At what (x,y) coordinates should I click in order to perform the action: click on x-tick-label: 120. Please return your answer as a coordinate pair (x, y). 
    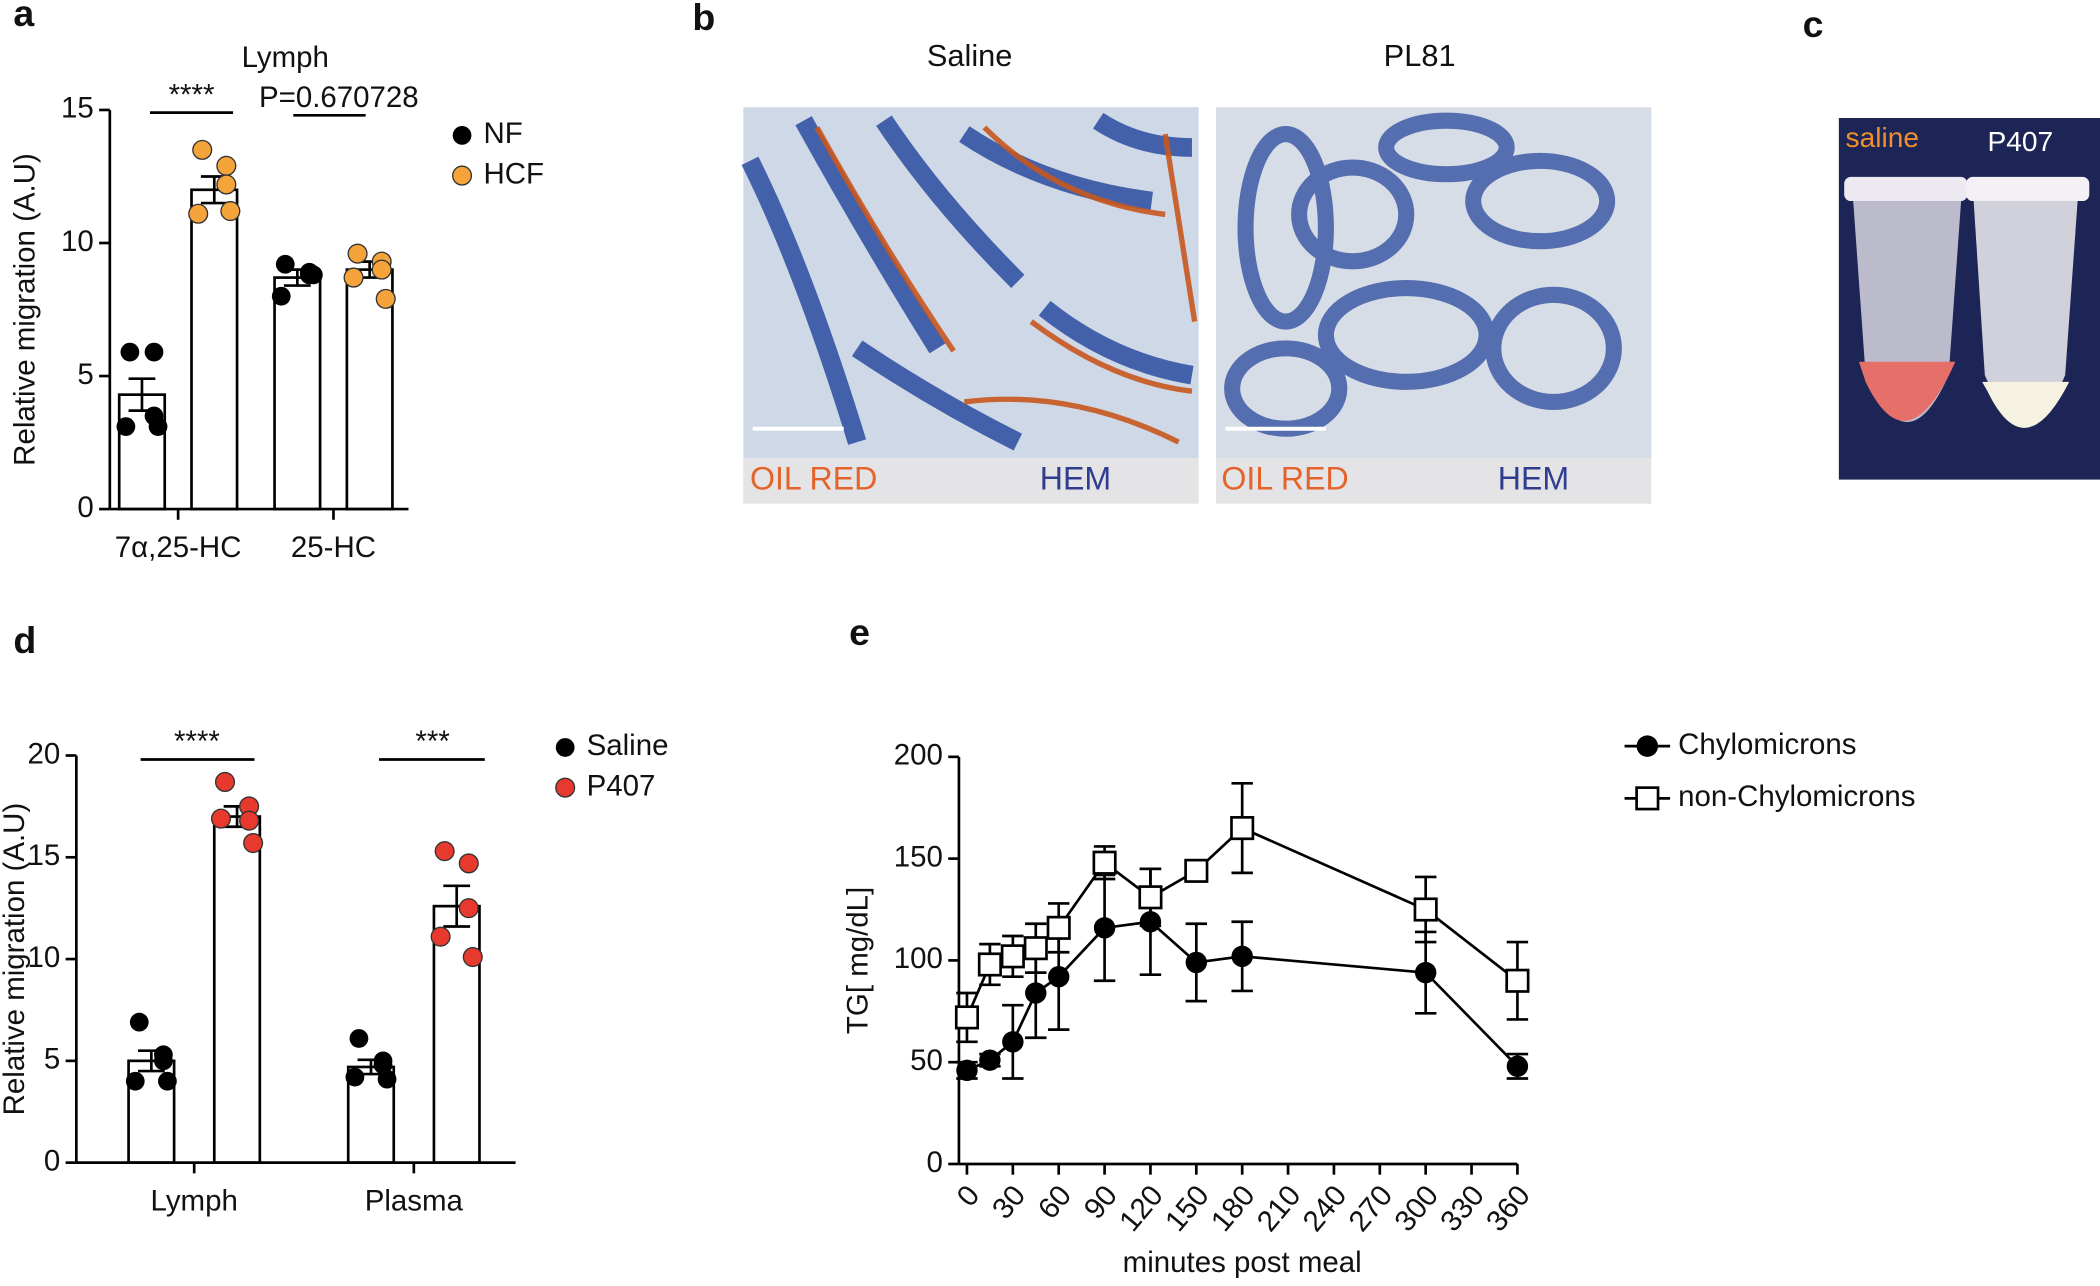
    Looking at the image, I should click on (1141, 1208).